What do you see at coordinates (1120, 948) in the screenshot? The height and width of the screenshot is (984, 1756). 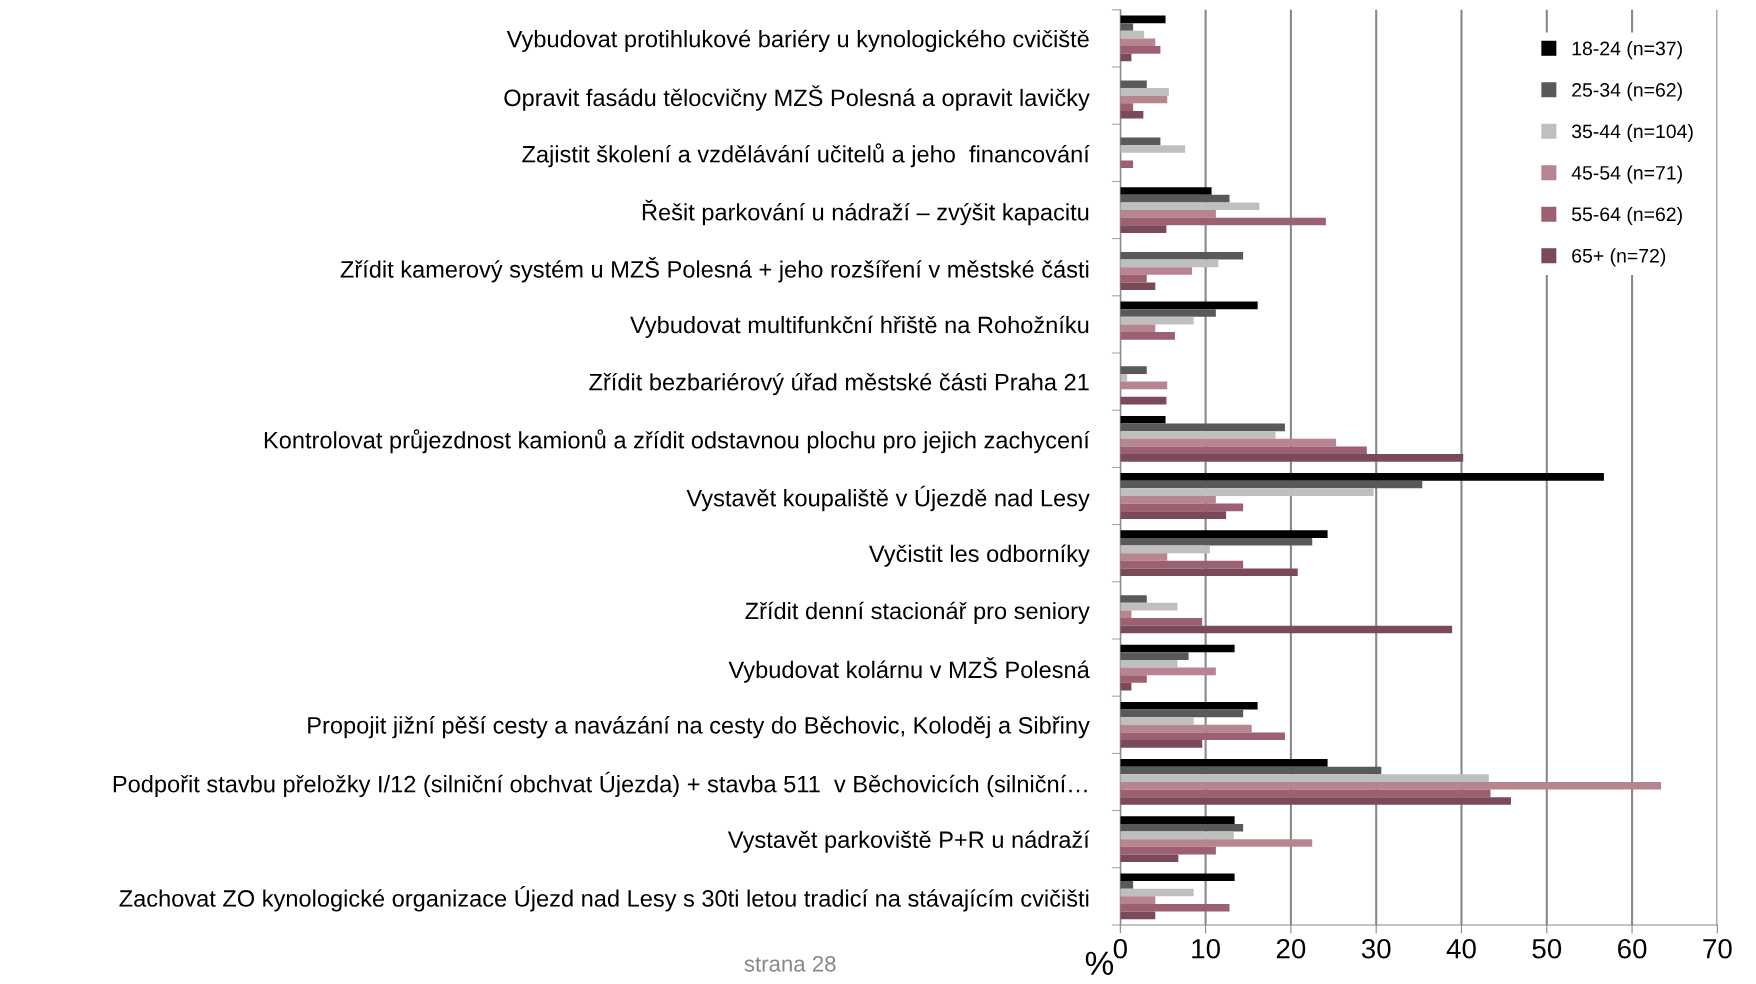 I see `x-tick-label: 0` at bounding box center [1120, 948].